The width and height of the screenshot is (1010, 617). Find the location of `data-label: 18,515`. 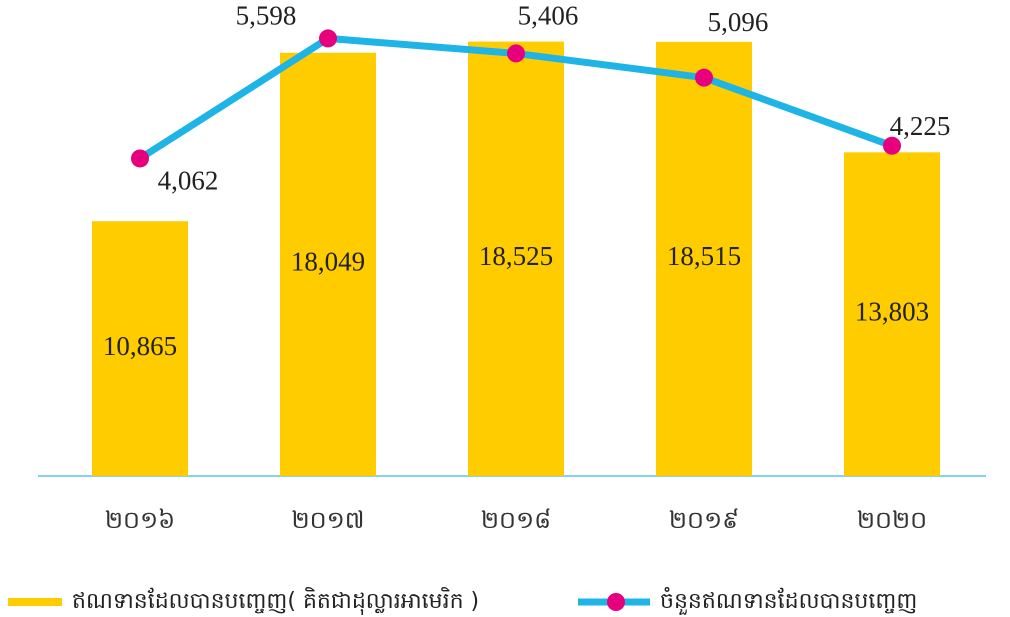

data-label: 18,515 is located at coordinates (704, 256).